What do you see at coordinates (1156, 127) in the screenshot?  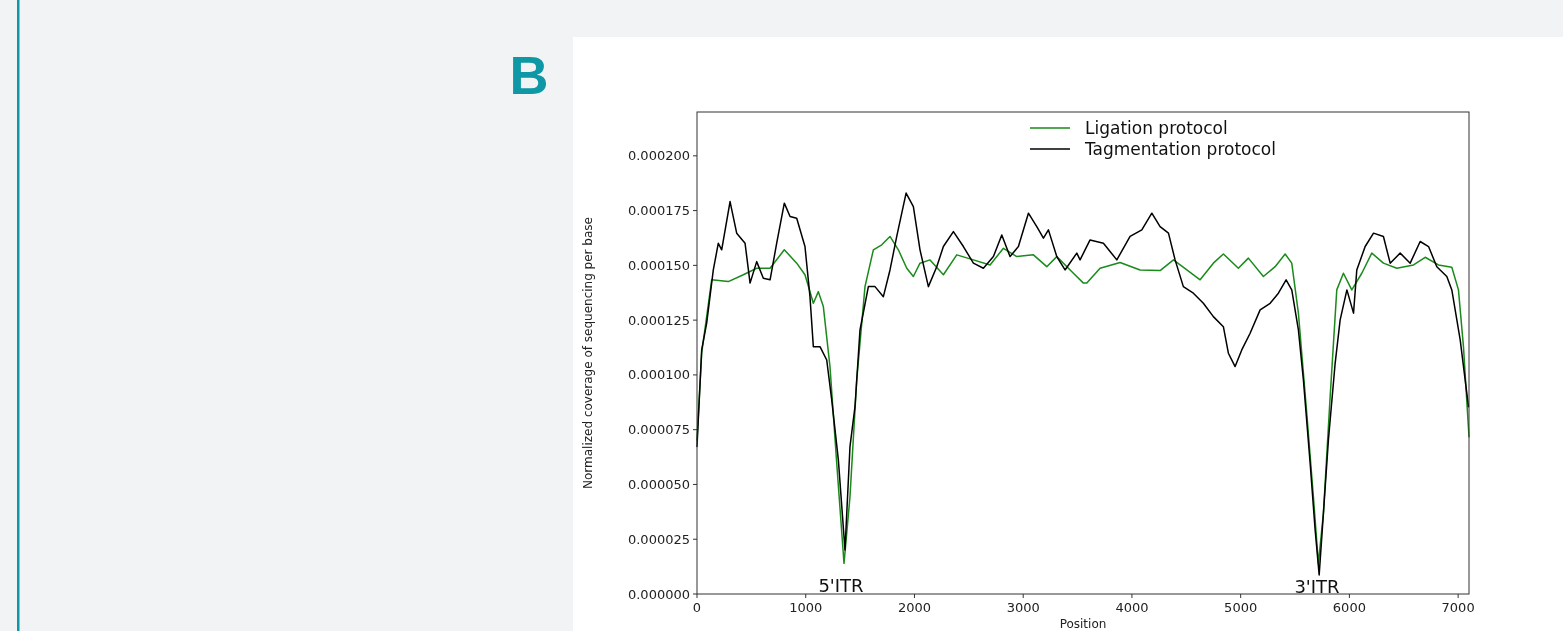 I see `legend-label: Ligation protocol` at bounding box center [1156, 127].